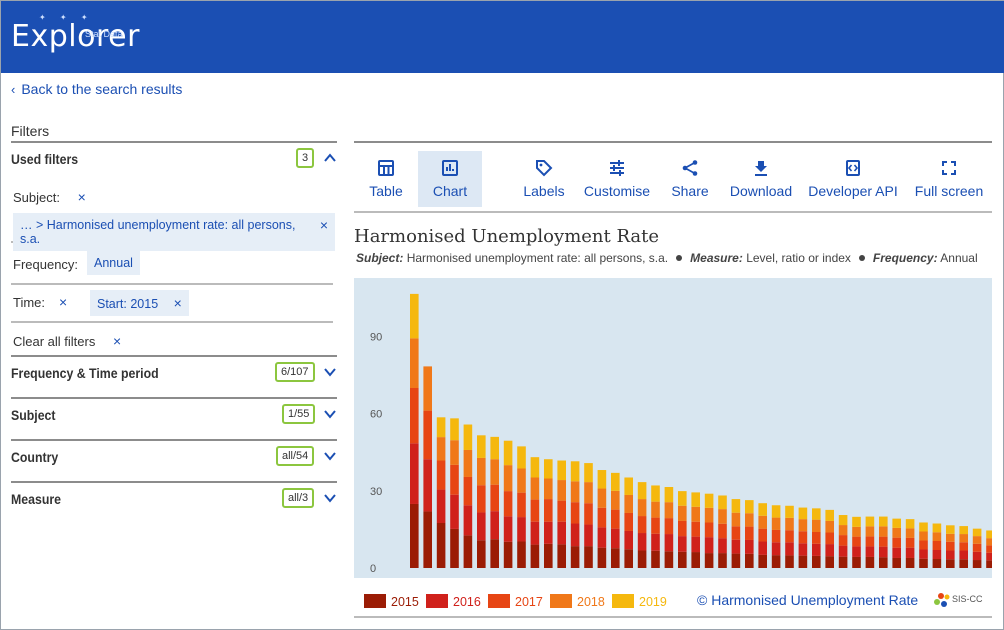  Describe the element at coordinates (391, 601) in the screenshot. I see `legend-item-2015: 2015` at that location.